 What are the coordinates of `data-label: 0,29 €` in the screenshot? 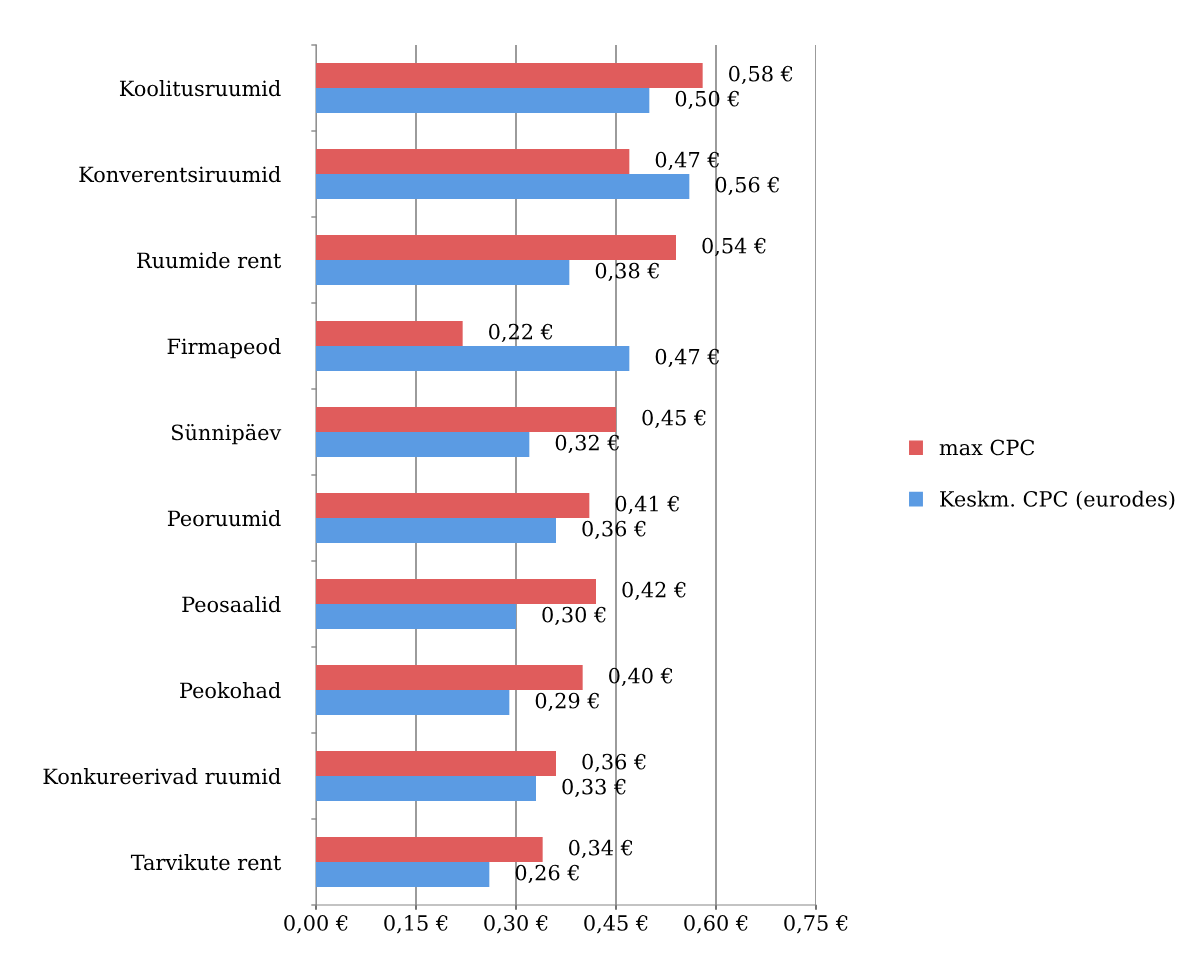 It's located at (567, 702).